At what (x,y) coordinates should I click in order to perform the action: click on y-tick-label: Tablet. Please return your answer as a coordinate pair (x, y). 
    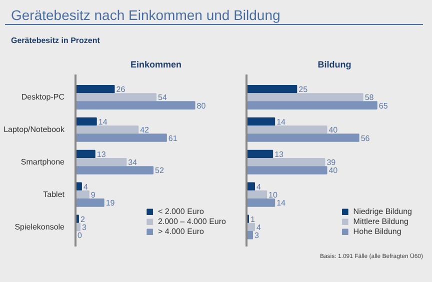
    Looking at the image, I should click on (54, 195).